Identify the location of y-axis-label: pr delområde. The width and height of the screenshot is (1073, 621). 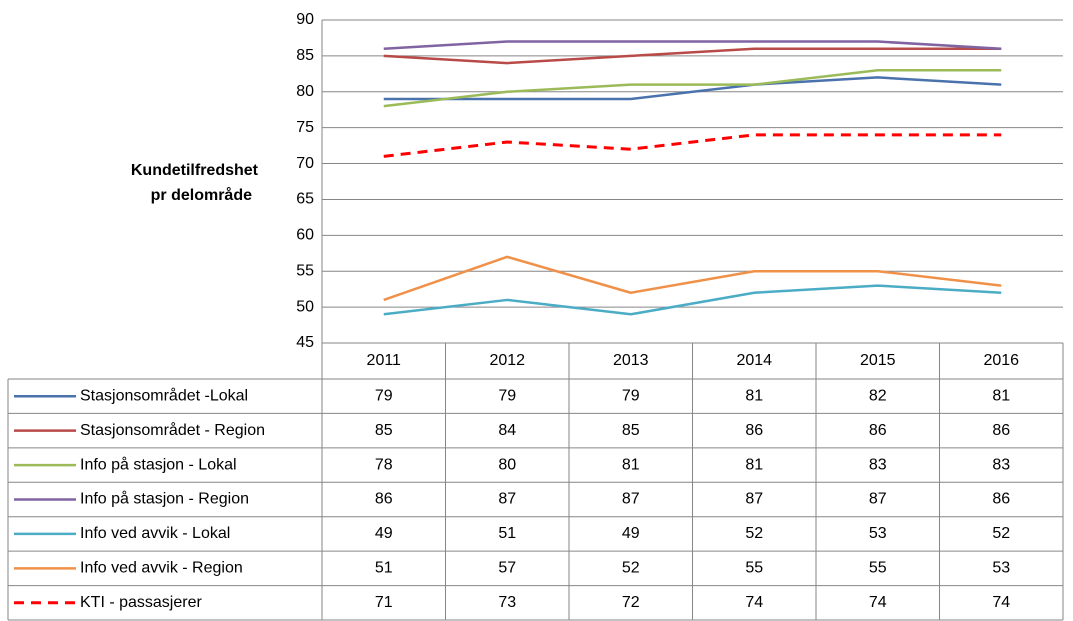
(201, 195).